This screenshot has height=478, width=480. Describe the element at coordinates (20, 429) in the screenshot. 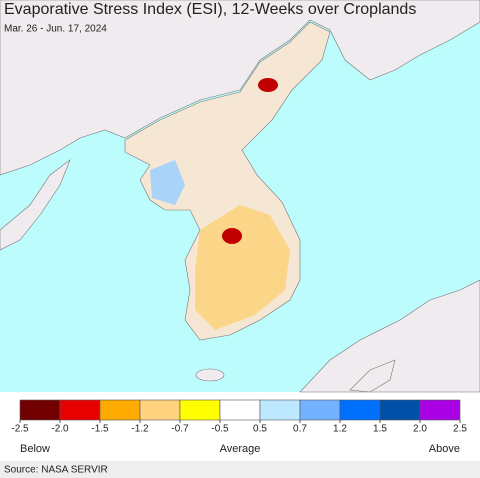

I see `legend-tick-label: -2.5` at that location.